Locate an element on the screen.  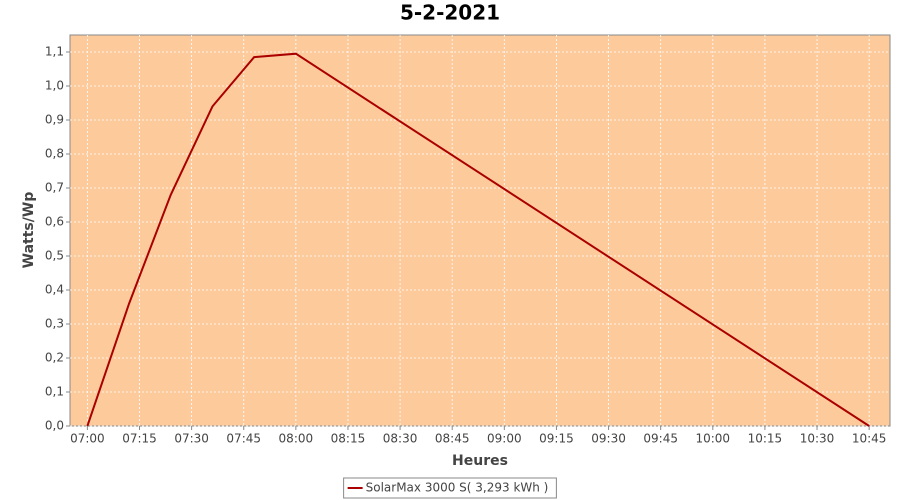
x-tick-label: 09:45 is located at coordinates (660, 439).